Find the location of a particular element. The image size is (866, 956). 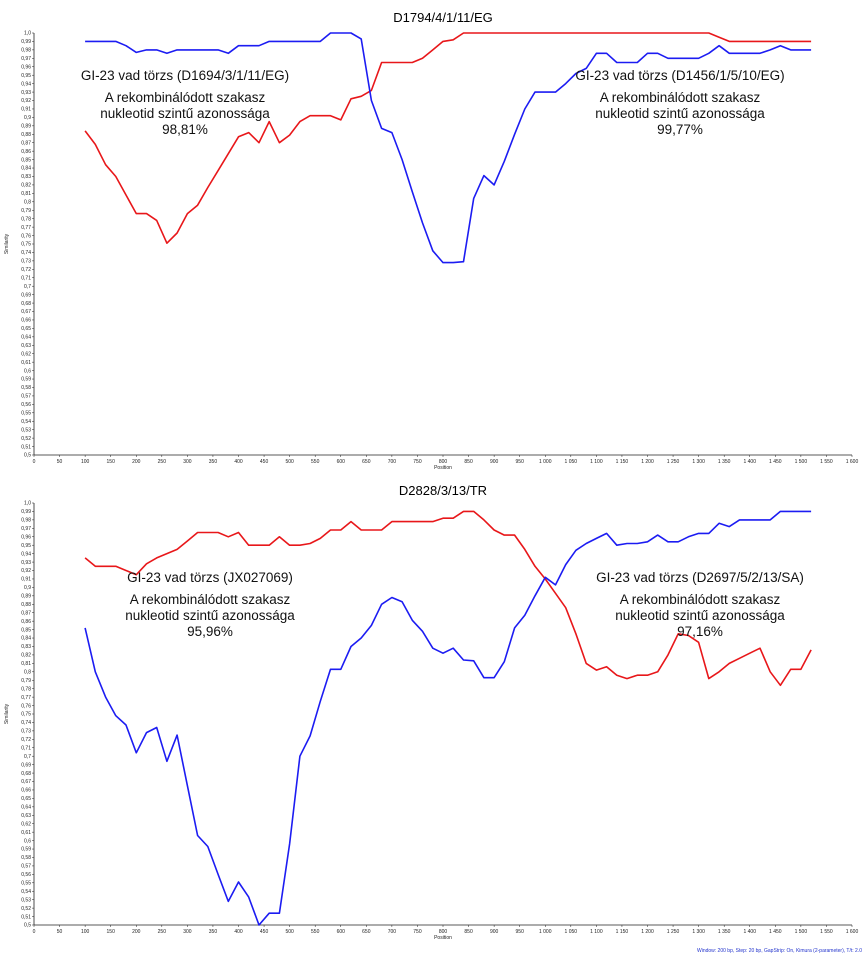

y-tick-label: 0,92 is located at coordinates (26, 101).